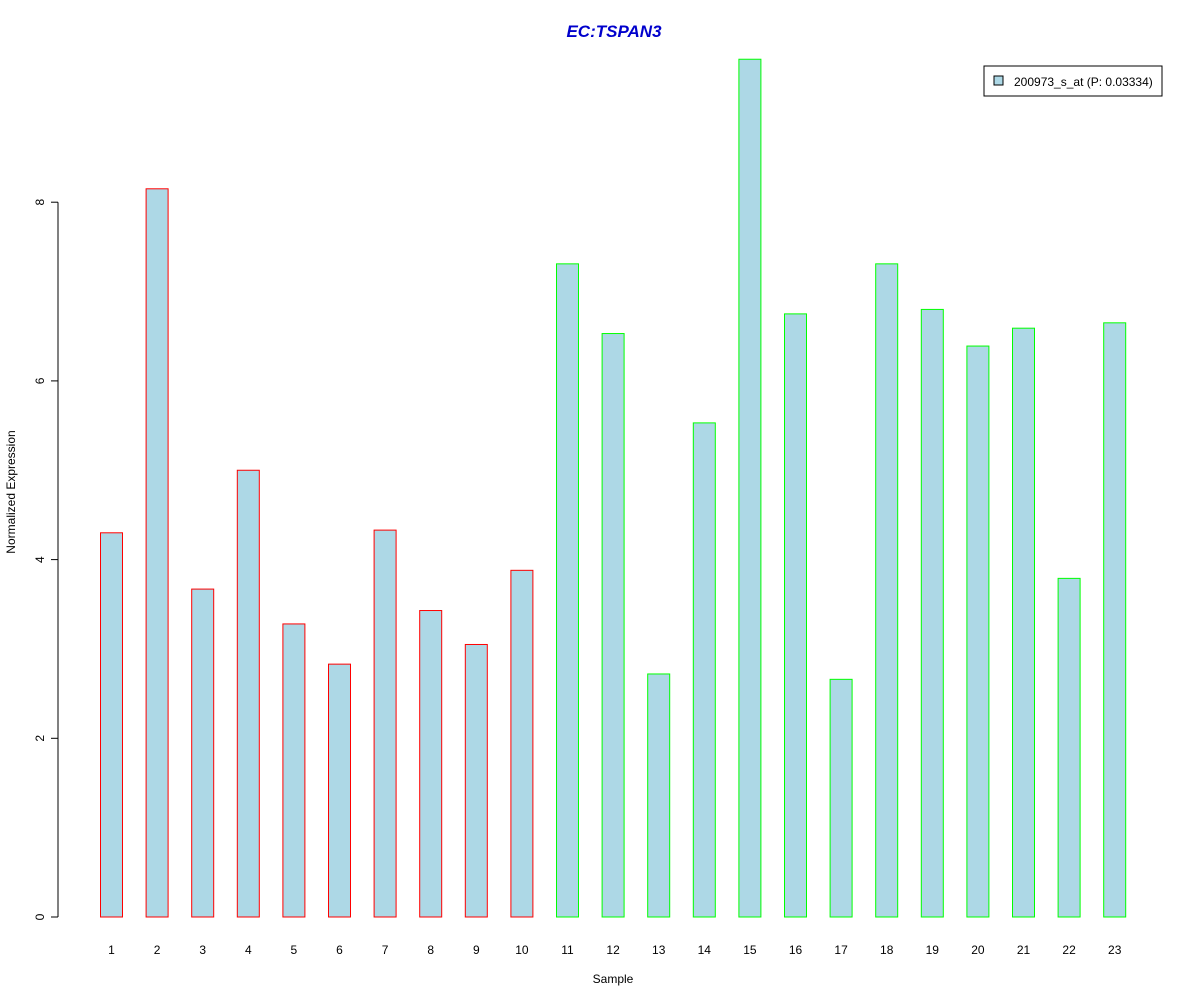  Describe the element at coordinates (796, 950) in the screenshot. I see `x-tick-label: 16` at that location.